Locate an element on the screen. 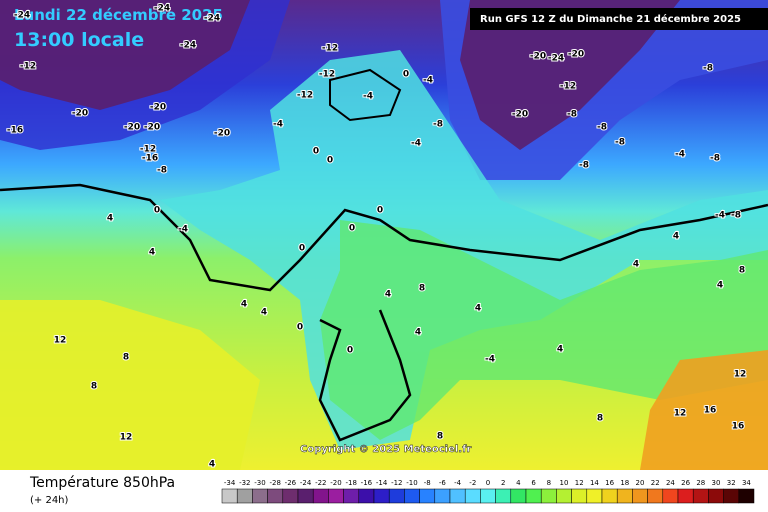 The height and width of the screenshot is (512, 768). valid-time: 13:00 locale is located at coordinates (79, 40).